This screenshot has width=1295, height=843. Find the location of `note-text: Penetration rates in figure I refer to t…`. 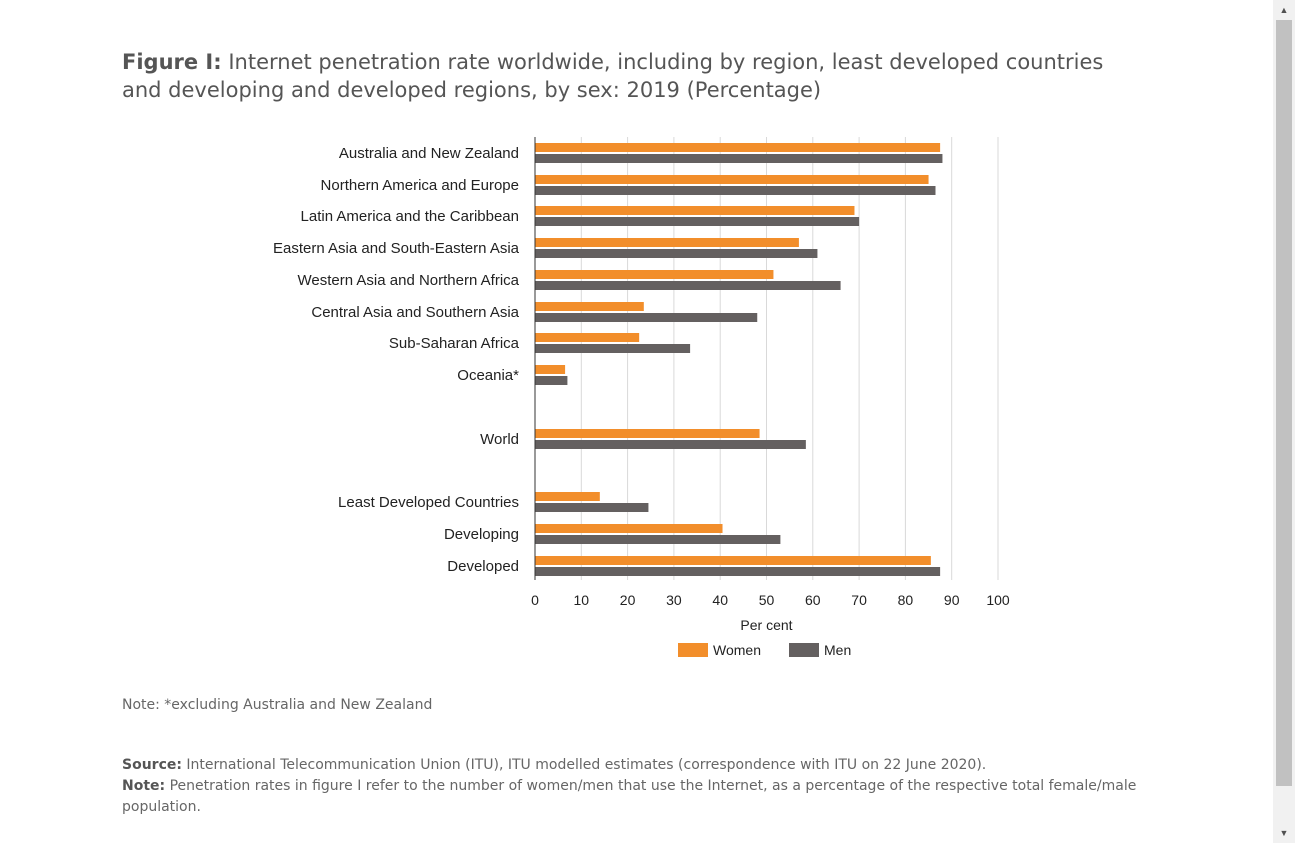

note-text: Penetration rates in figure I refer to t… is located at coordinates (629, 796).